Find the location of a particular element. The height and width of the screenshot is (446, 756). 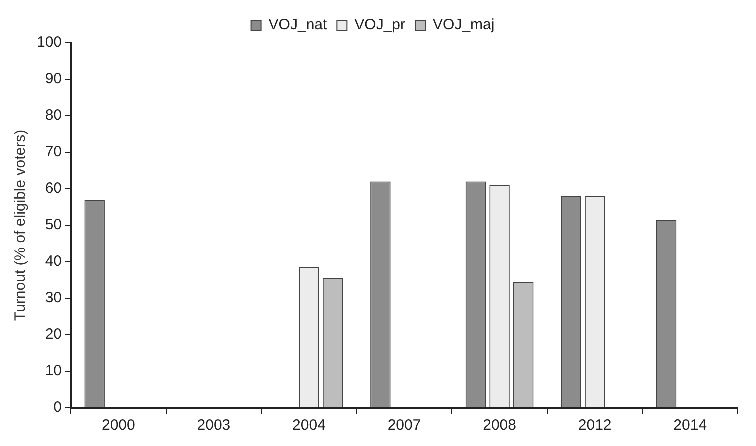

x-tick-label: 2004 is located at coordinates (309, 425).